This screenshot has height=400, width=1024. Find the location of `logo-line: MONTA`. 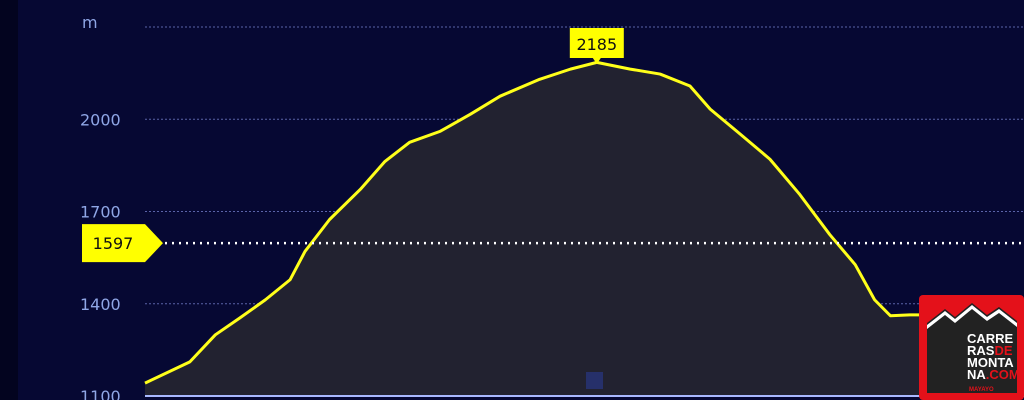

logo-line: MONTA is located at coordinates (990, 362).